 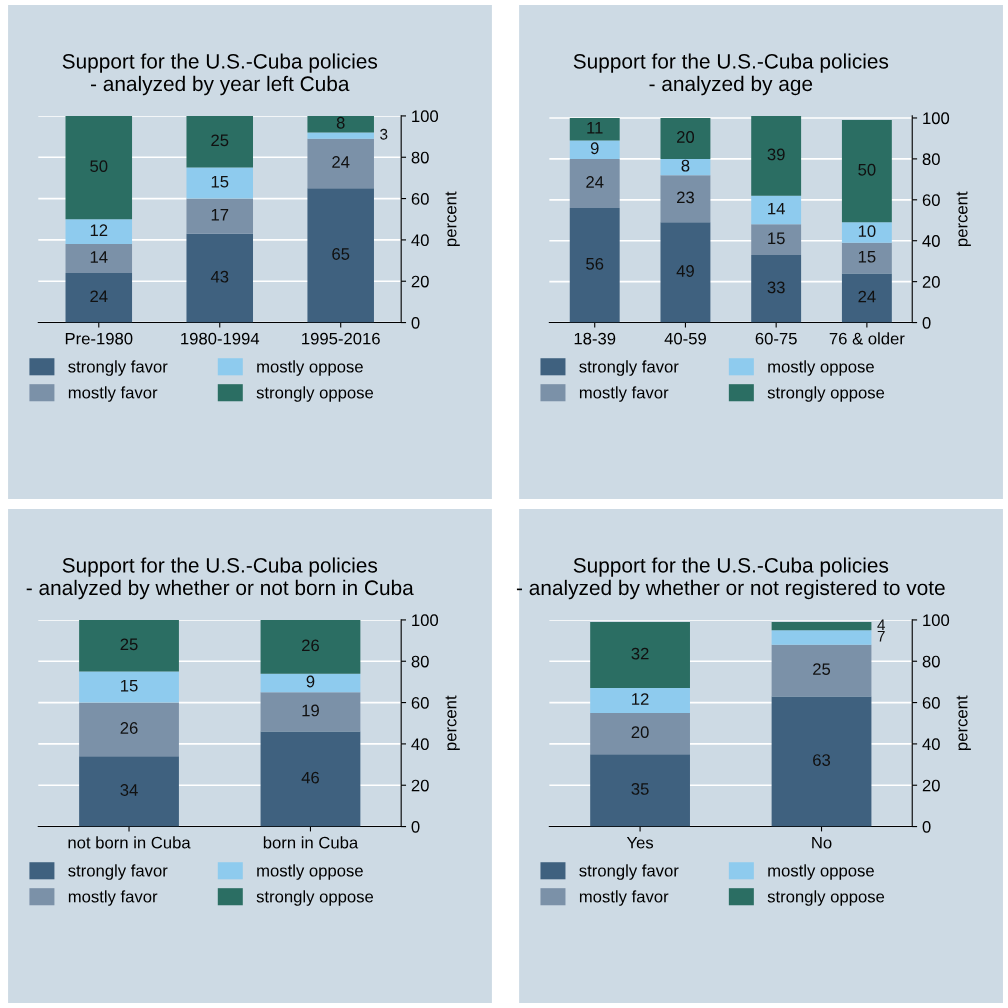 I want to click on data-label: 39, so click(x=776, y=154).